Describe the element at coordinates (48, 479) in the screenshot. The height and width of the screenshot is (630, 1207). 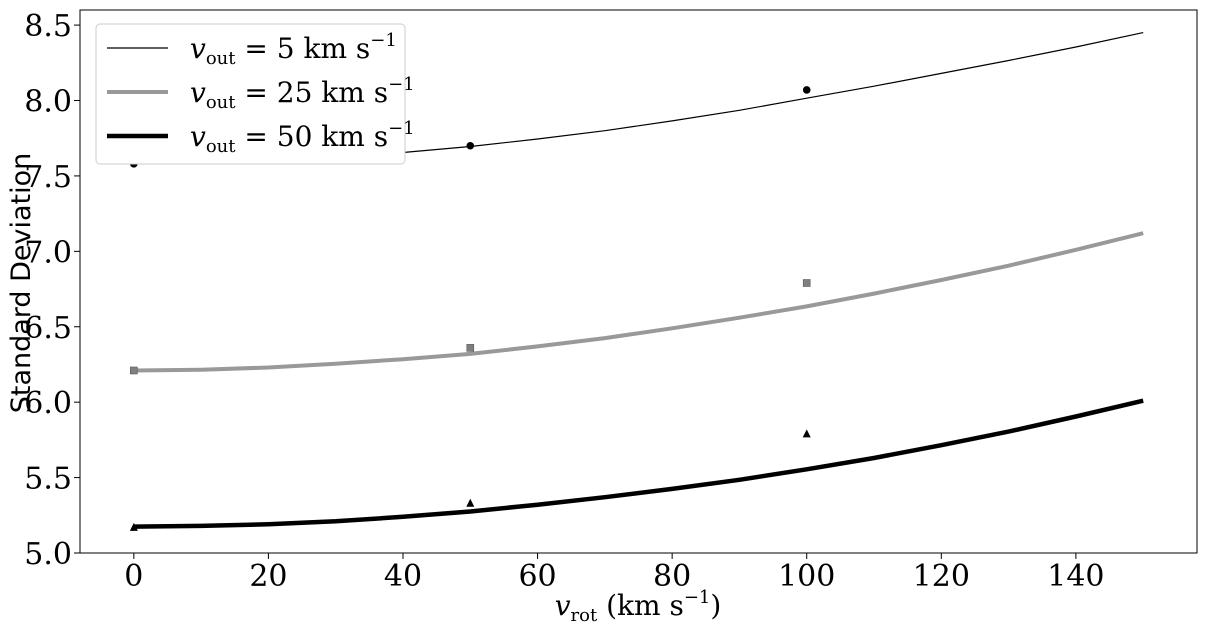
I see `y-tick-label: 5.5` at that location.